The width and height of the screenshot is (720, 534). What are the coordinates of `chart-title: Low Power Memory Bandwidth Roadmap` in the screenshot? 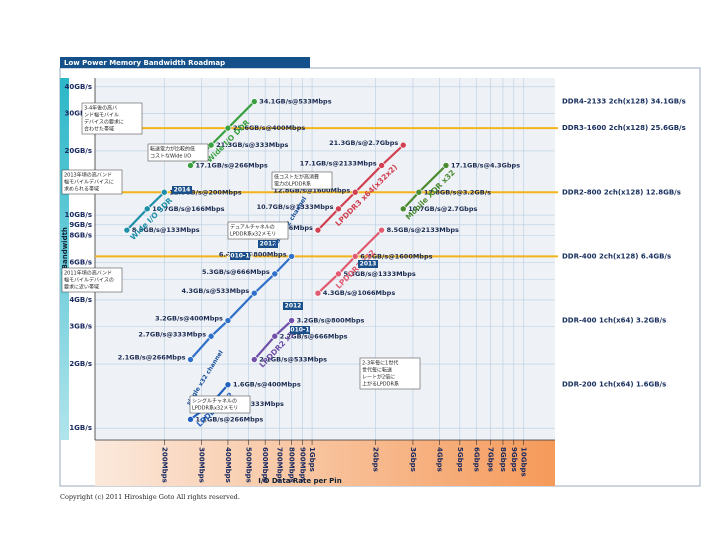 It's located at (144, 63).